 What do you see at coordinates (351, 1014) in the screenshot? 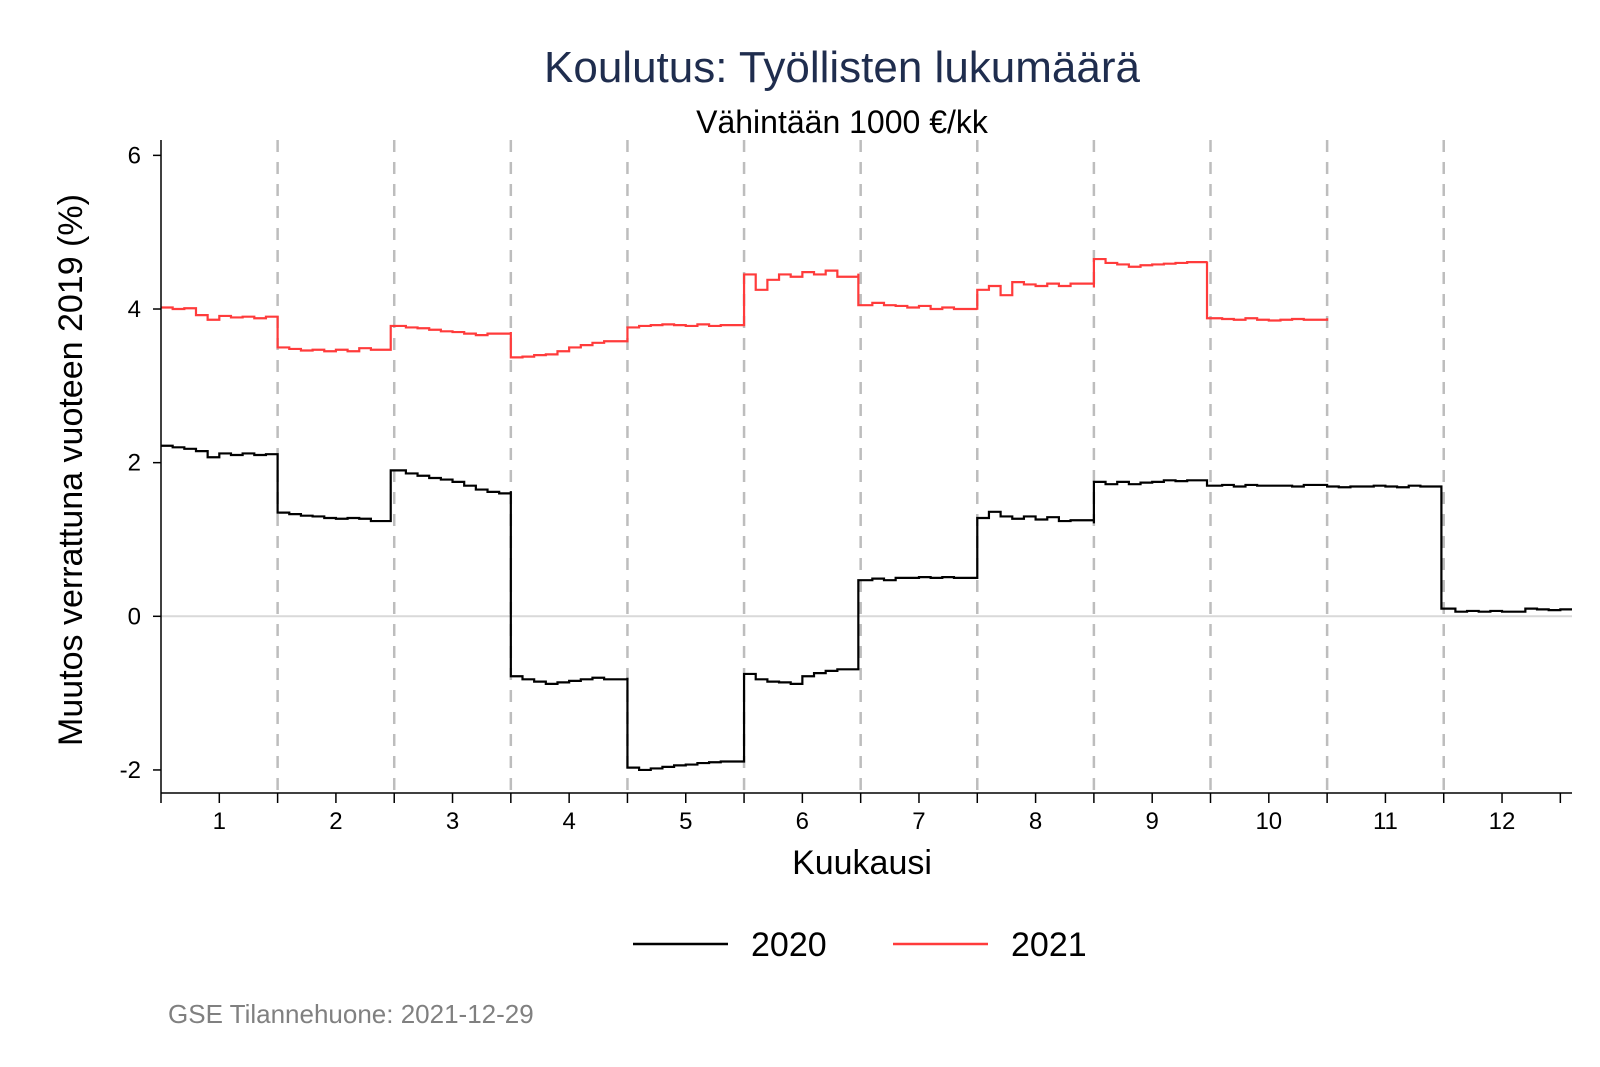
I see `source-note: GSE Tilannehuone: 2021-12-29` at bounding box center [351, 1014].